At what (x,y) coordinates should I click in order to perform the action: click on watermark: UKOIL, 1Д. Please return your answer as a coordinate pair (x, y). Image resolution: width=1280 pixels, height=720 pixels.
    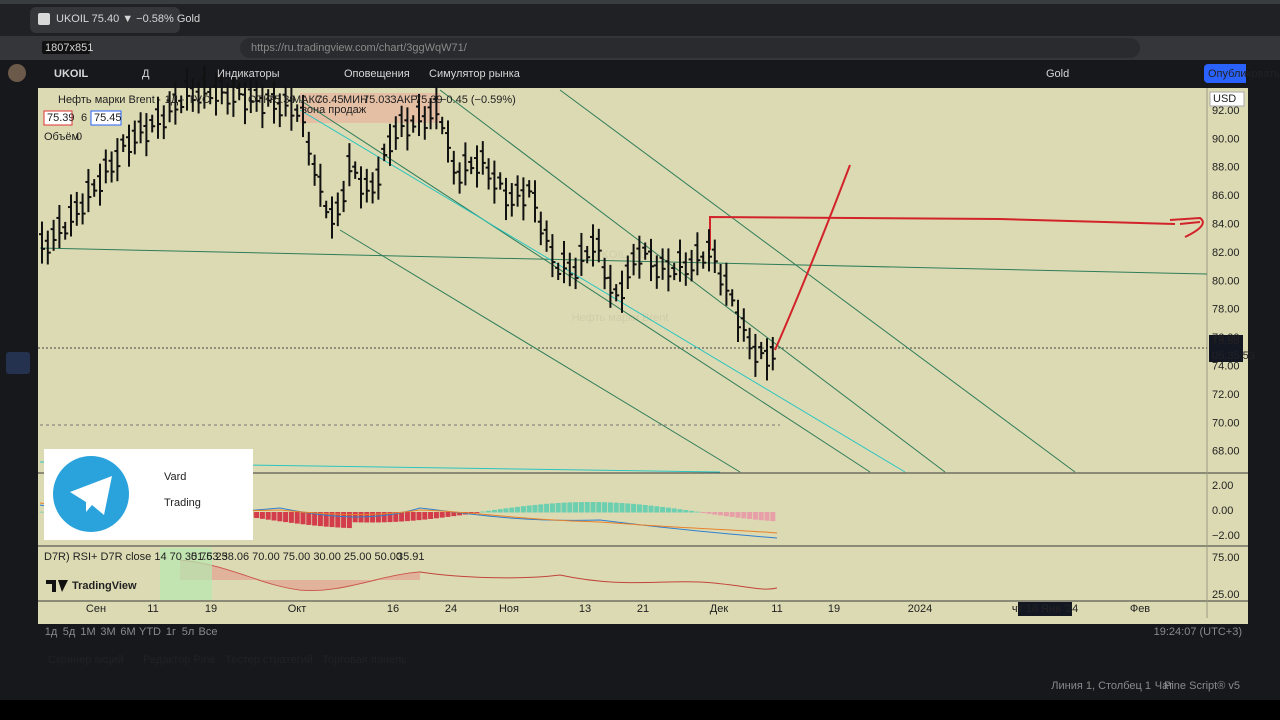
    Looking at the image, I should click on (620, 255).